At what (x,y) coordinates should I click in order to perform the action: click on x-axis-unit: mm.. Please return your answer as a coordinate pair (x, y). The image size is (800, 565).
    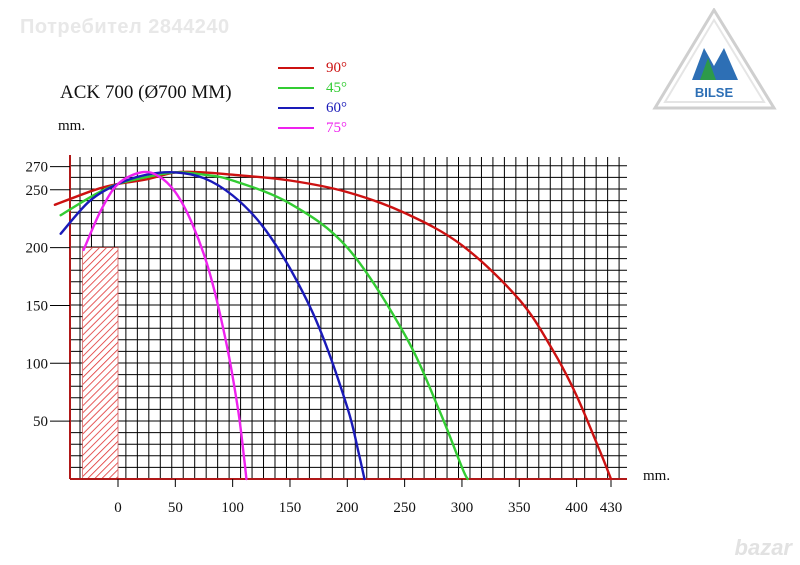
    Looking at the image, I should click on (657, 476).